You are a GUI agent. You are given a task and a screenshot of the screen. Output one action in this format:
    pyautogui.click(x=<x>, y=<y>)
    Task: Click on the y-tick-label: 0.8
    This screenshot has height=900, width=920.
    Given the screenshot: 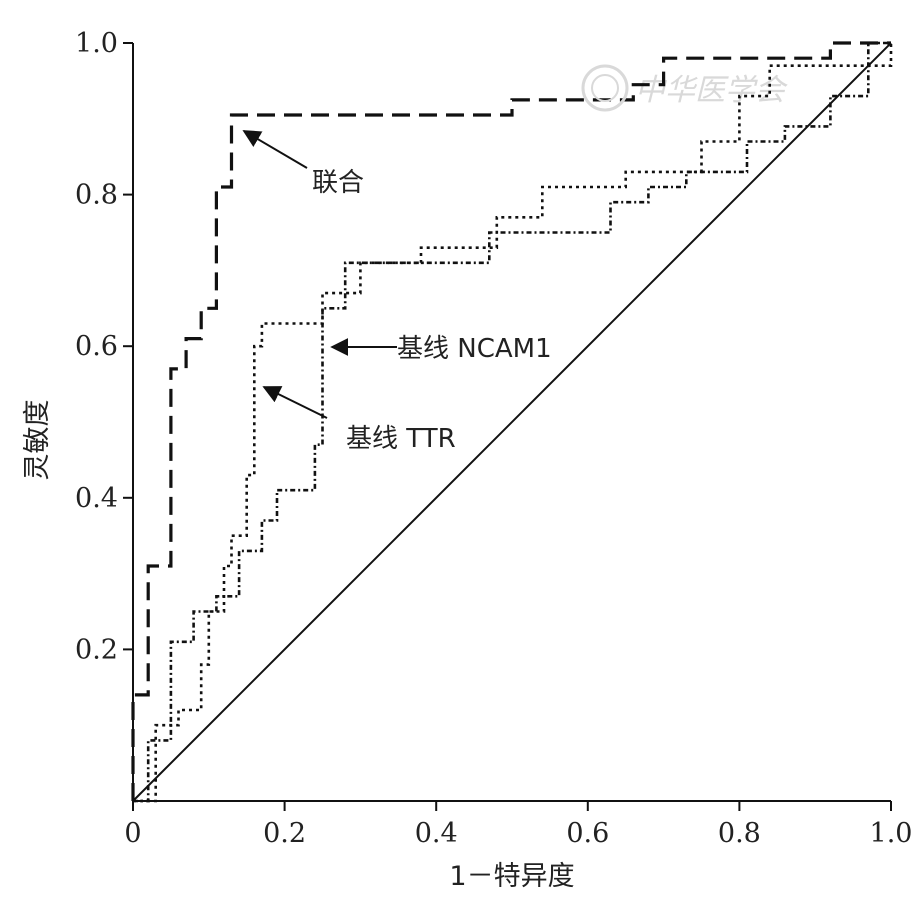 What is the action you would take?
    pyautogui.click(x=96, y=195)
    